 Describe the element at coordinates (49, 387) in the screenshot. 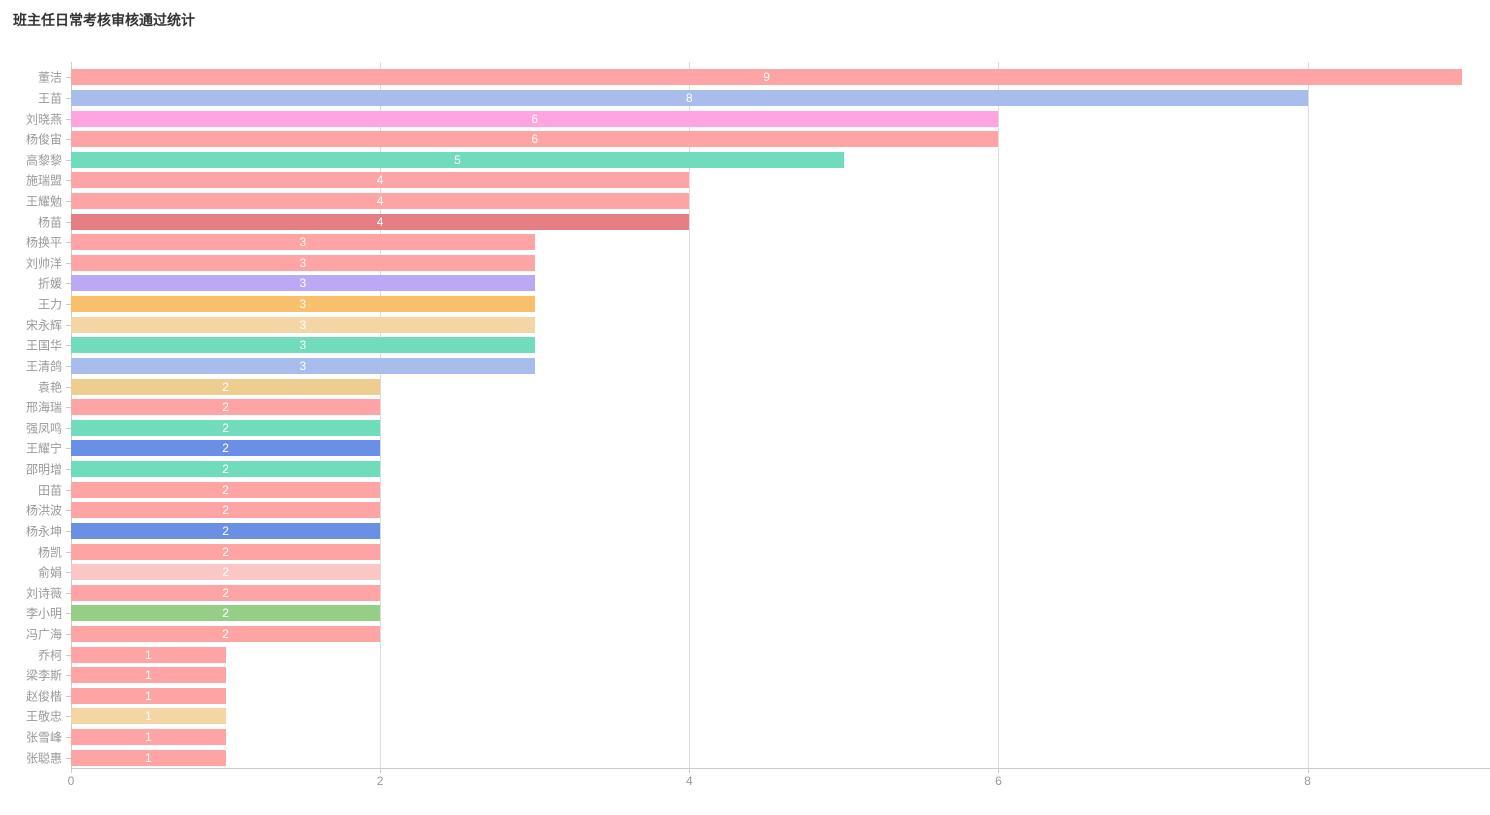

I see `y-axis-label: 袁艳` at that location.